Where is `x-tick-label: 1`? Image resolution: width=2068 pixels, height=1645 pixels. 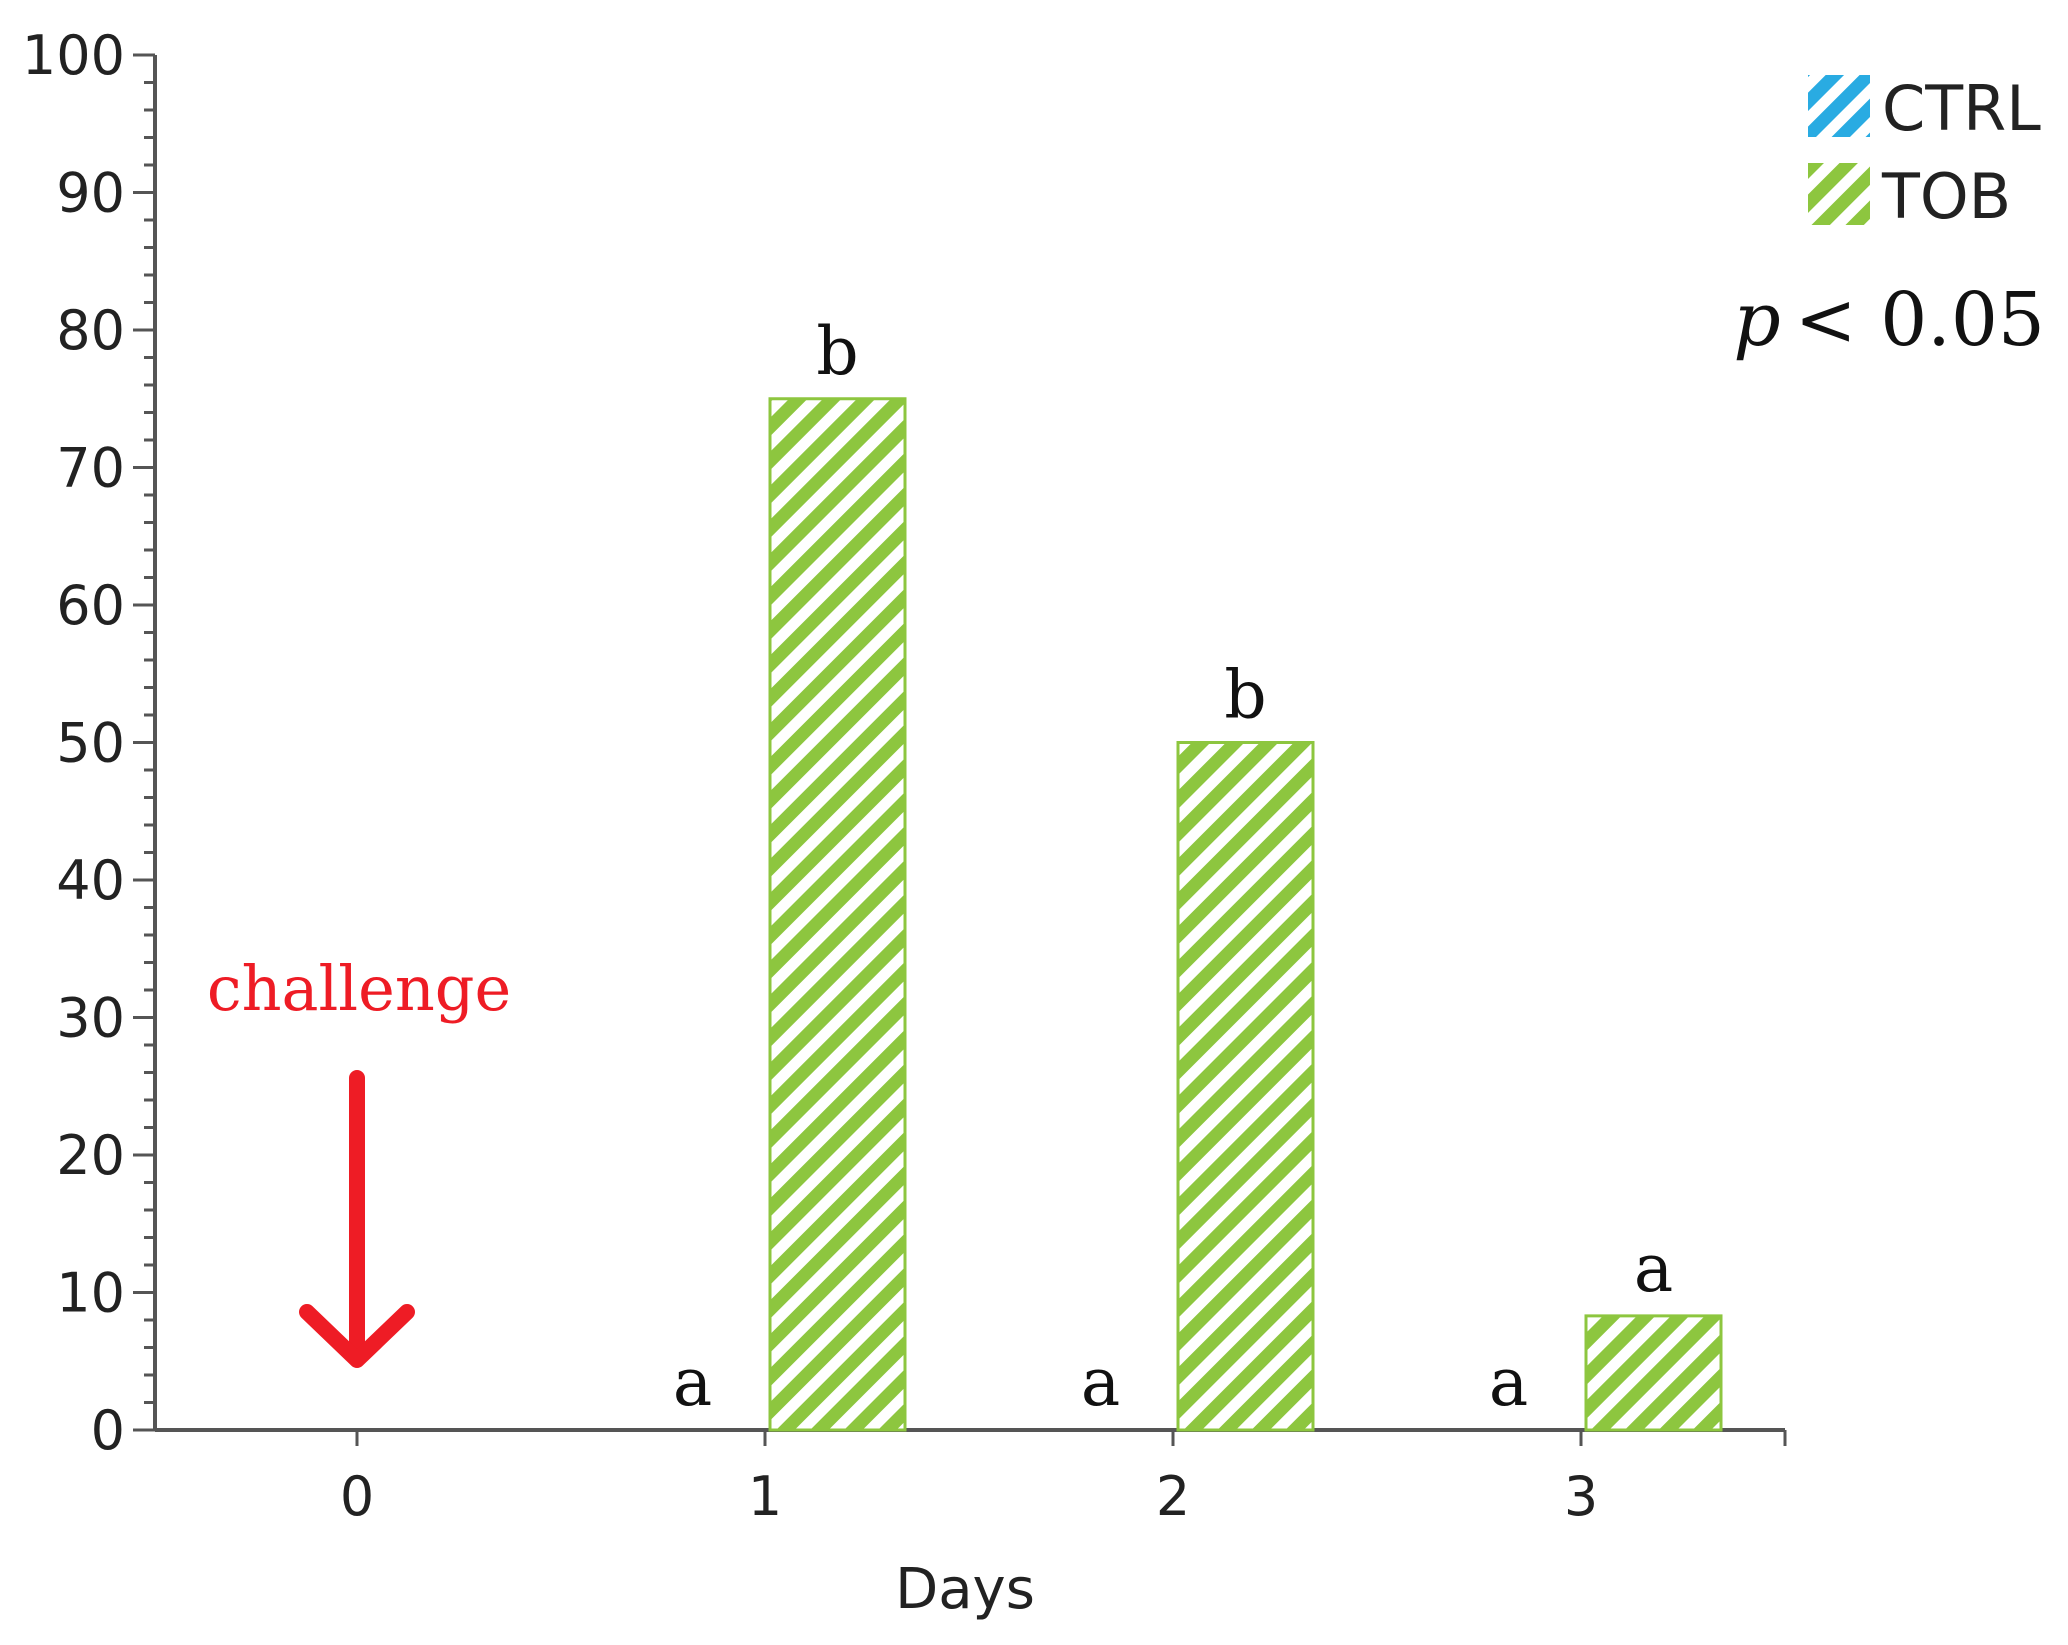 x-tick-label: 1 is located at coordinates (765, 1496).